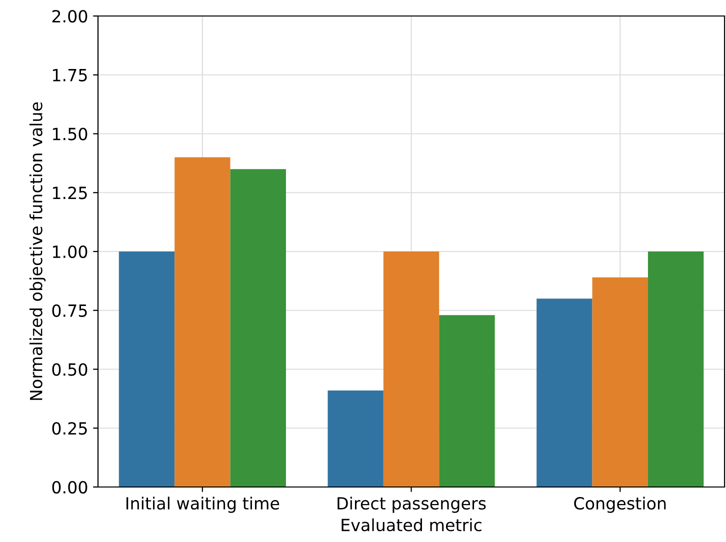  I want to click on y-tick-label: 0.50, so click(70, 369).